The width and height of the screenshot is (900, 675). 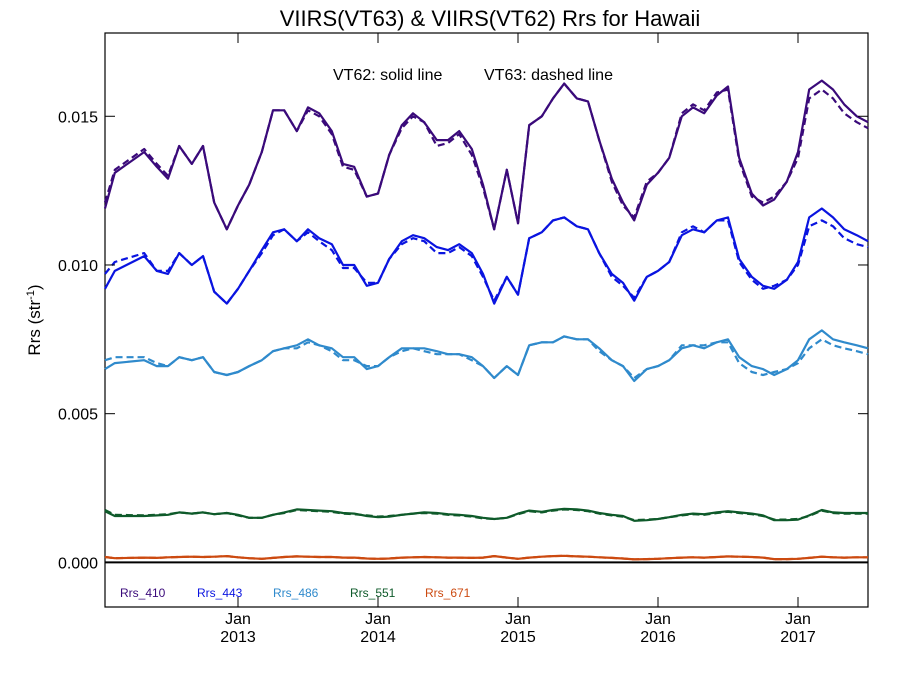 I want to click on y-tick-label: 0.000, so click(x=78, y=563).